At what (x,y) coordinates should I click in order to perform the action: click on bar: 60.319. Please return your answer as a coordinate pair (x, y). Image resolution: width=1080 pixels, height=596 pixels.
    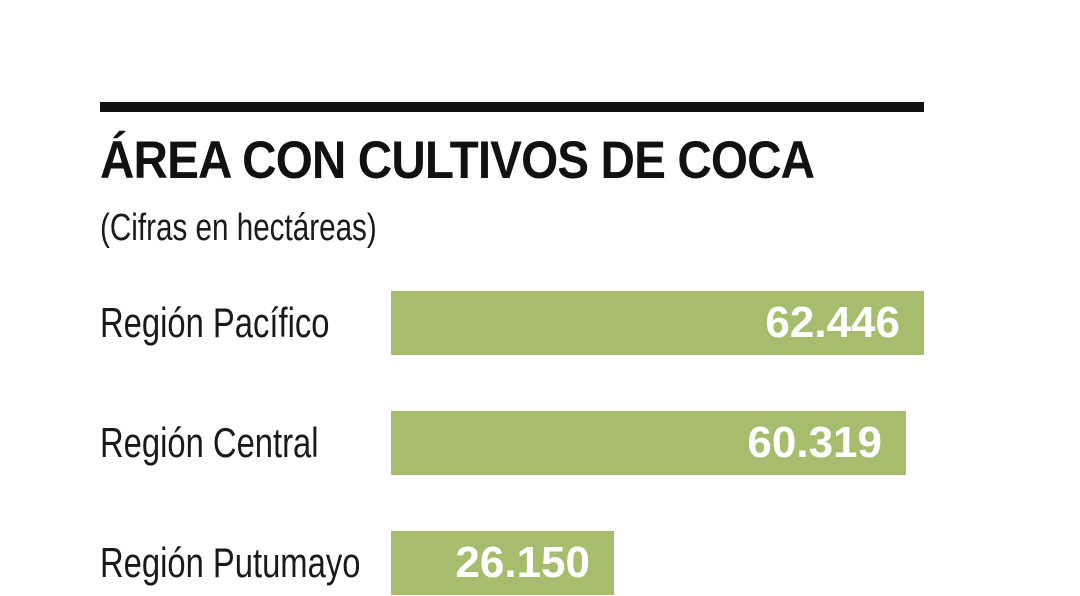
    Looking at the image, I should click on (648, 443).